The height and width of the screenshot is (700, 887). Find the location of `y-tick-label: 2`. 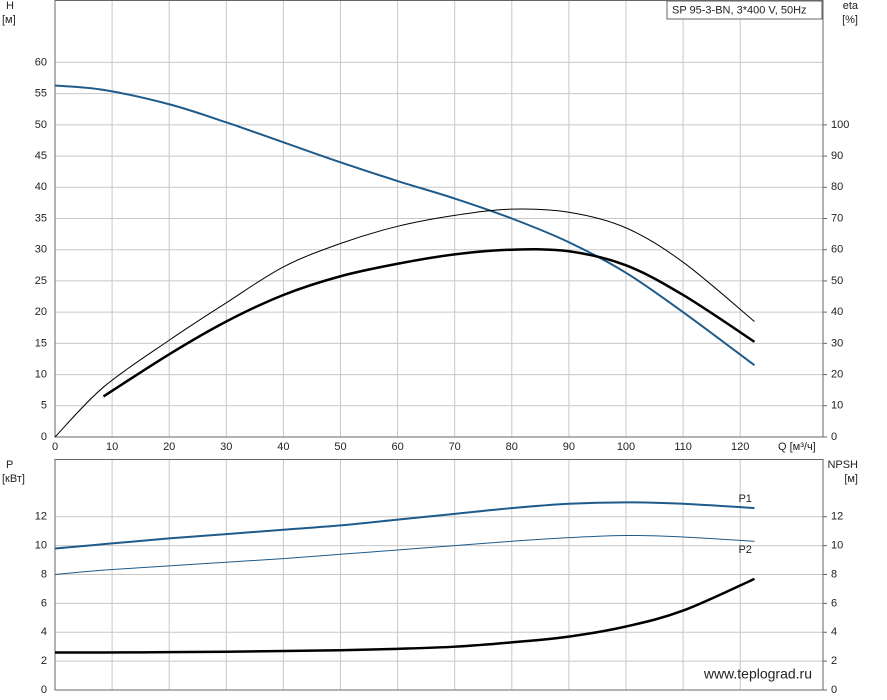

y-tick-label: 2 is located at coordinates (44, 661).